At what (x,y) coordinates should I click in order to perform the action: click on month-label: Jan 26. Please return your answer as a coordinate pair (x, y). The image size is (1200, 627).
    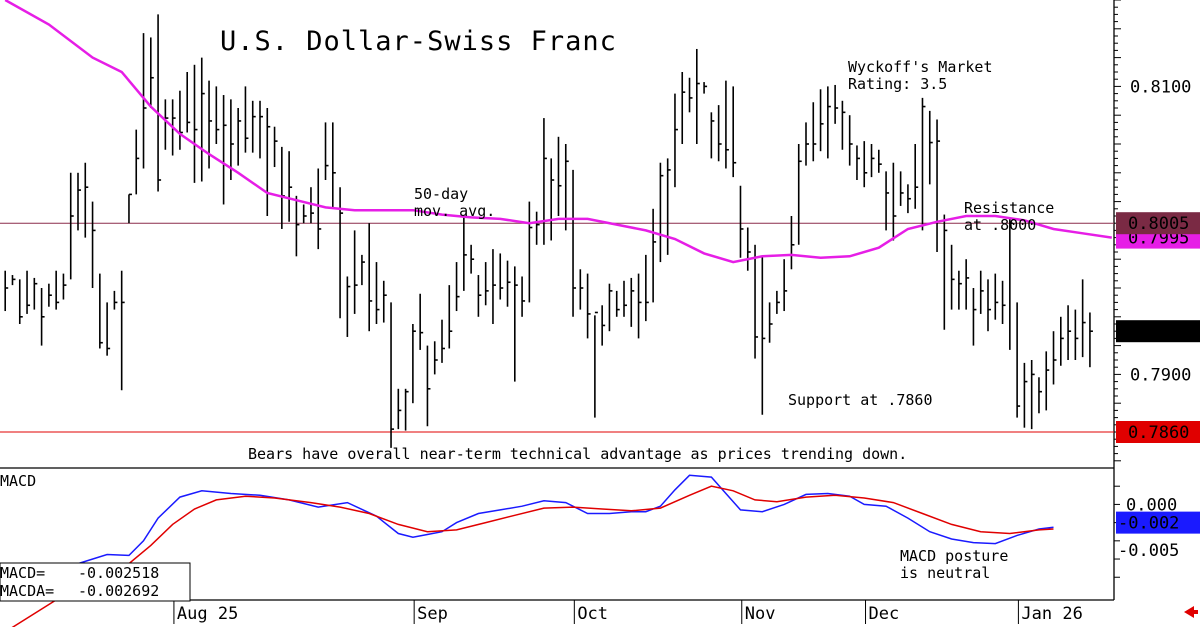
    Looking at the image, I should click on (1051, 614).